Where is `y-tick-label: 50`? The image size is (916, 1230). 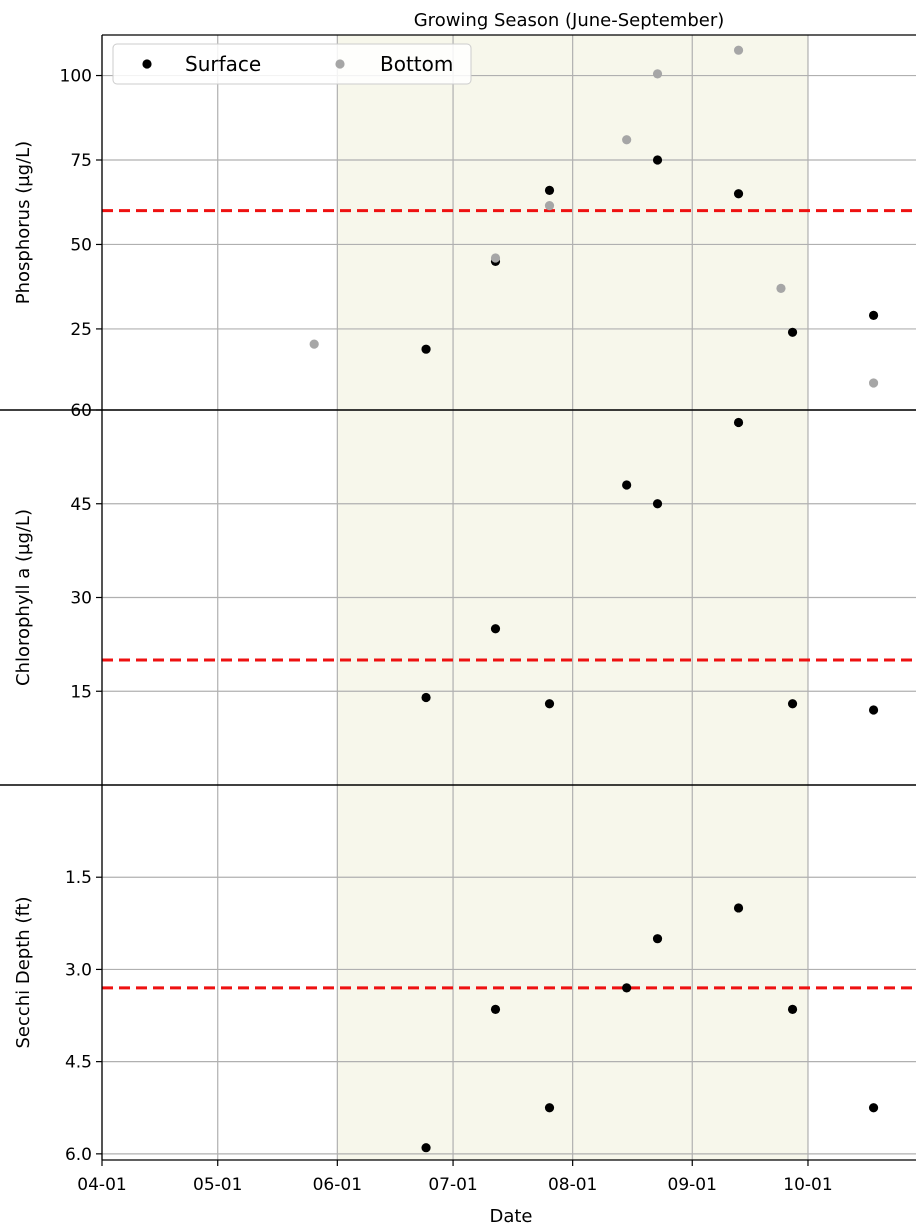
y-tick-label: 50 is located at coordinates (81, 245).